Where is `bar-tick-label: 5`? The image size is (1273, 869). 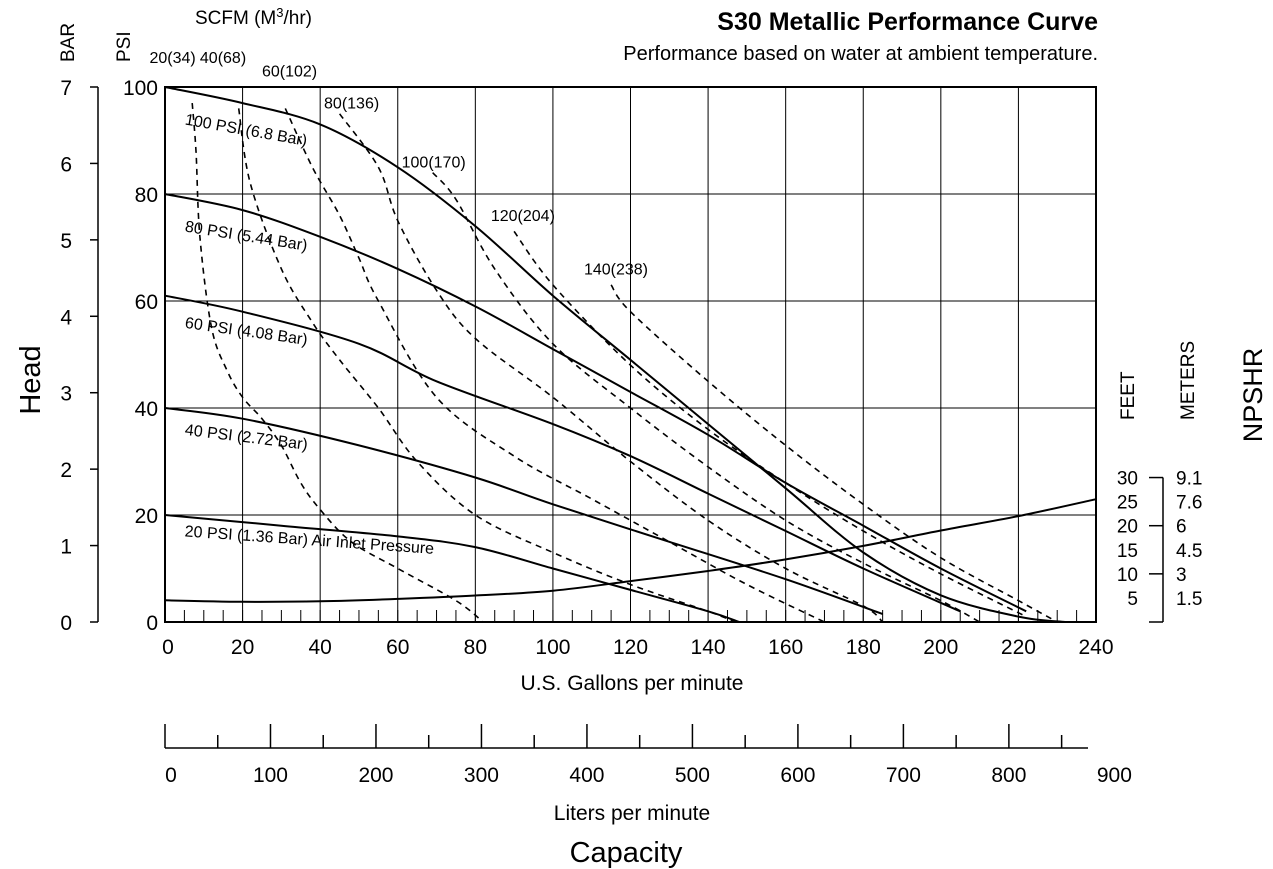
bar-tick-label: 5 is located at coordinates (66, 241).